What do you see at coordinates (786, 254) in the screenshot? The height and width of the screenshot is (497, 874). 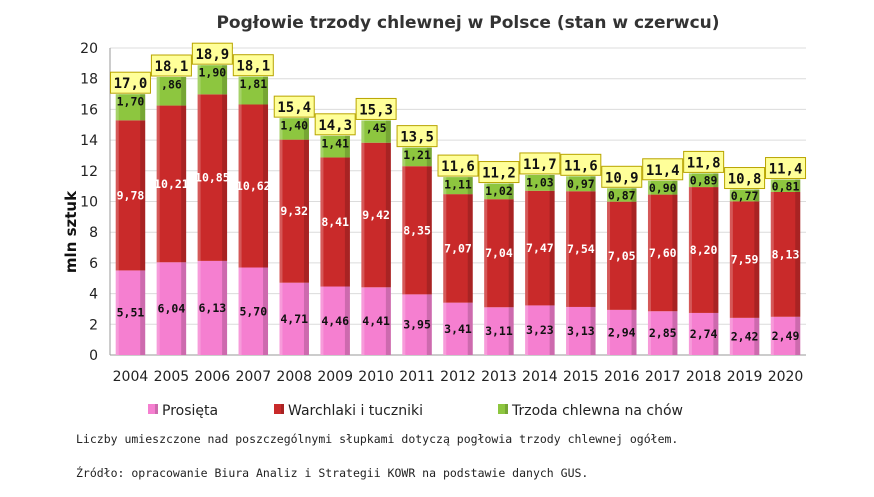 I see `bar-value-label: 8,13` at bounding box center [786, 254].